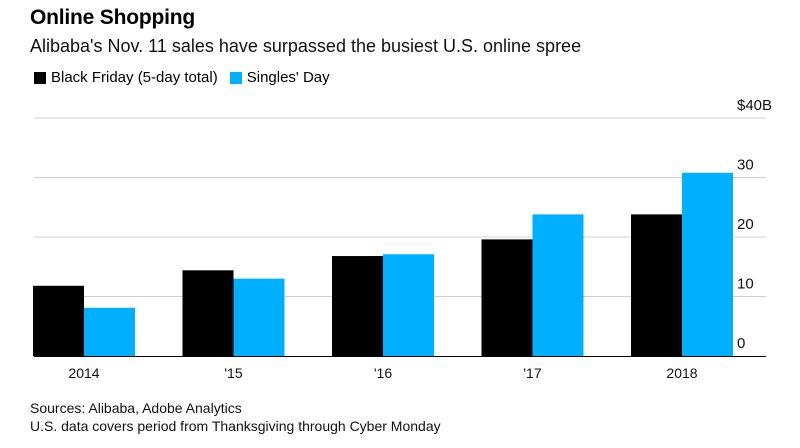 This screenshot has width=800, height=448. What do you see at coordinates (532, 373) in the screenshot?
I see `x-tick-label: '17` at bounding box center [532, 373].